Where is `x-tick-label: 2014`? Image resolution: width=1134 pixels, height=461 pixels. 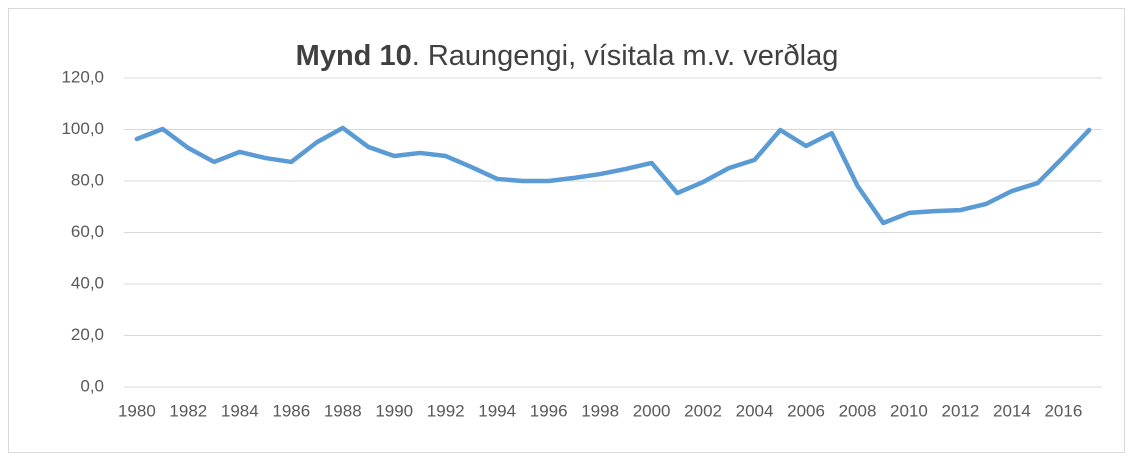
x-tick-label: 2014 is located at coordinates (1012, 410).